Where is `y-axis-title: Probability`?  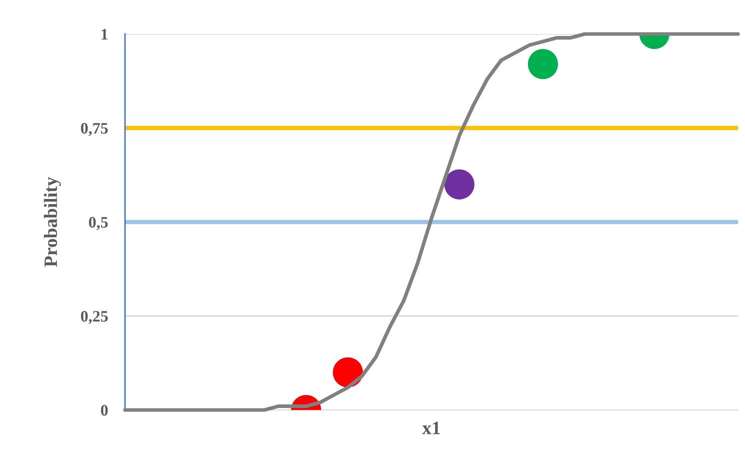 y-axis-title: Probability is located at coordinates (52, 222).